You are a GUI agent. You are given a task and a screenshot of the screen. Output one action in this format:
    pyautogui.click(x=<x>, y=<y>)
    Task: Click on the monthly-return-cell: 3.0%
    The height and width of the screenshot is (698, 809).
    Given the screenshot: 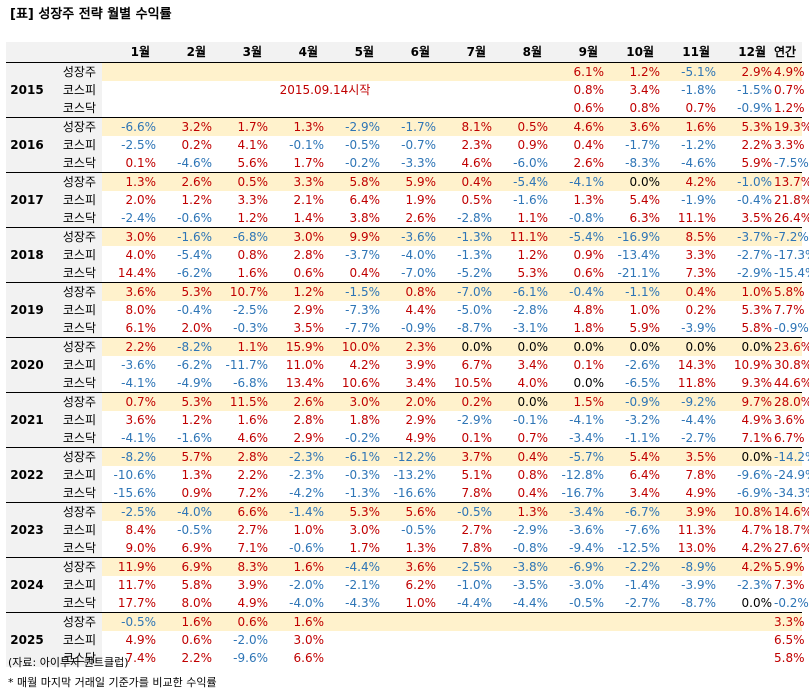 What is the action you would take?
    pyautogui.click(x=298, y=236)
    